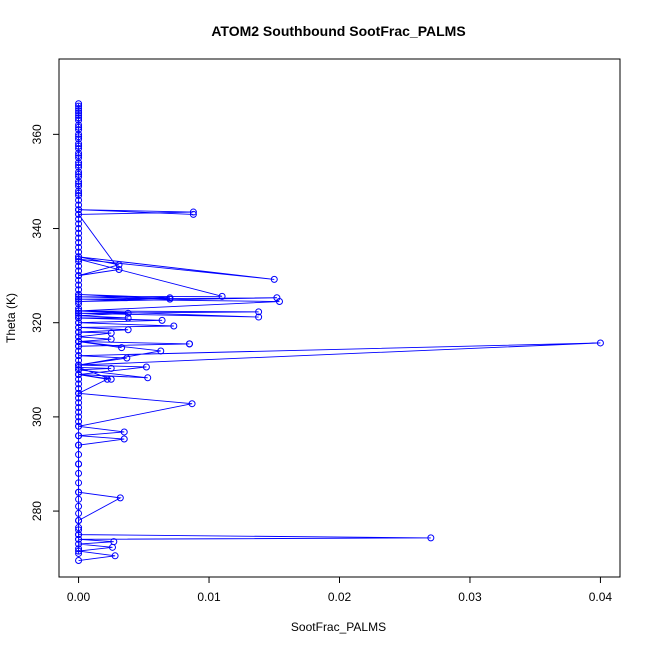 This screenshot has height=650, width=650. I want to click on chart-title: ATOM2 Southbound SootFrac_PALMS, so click(338, 31).